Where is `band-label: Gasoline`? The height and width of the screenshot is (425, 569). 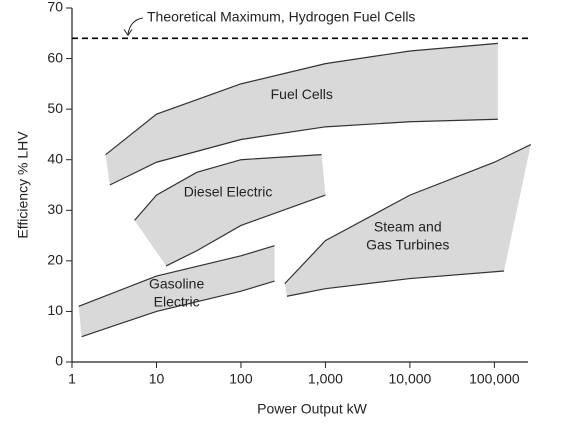 band-label: Gasoline is located at coordinates (176, 283).